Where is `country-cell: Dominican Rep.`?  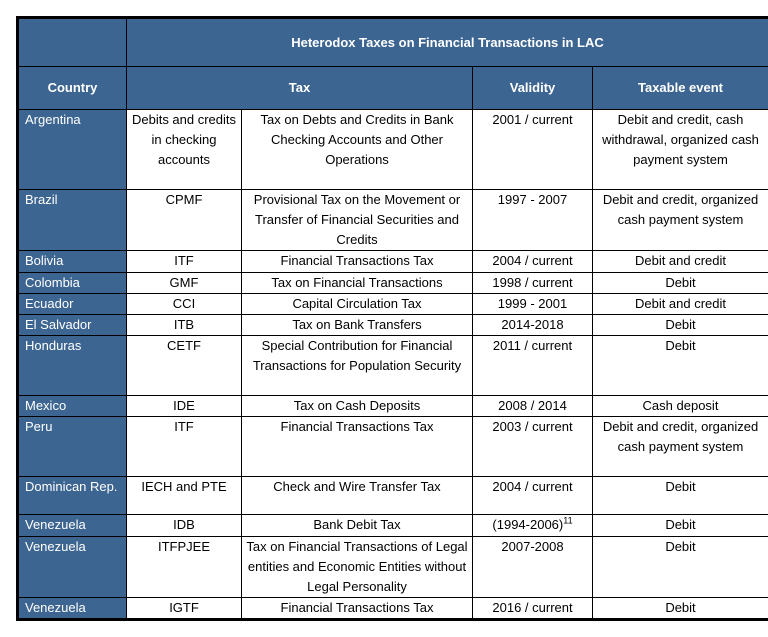 country-cell: Dominican Rep. is located at coordinates (72, 496).